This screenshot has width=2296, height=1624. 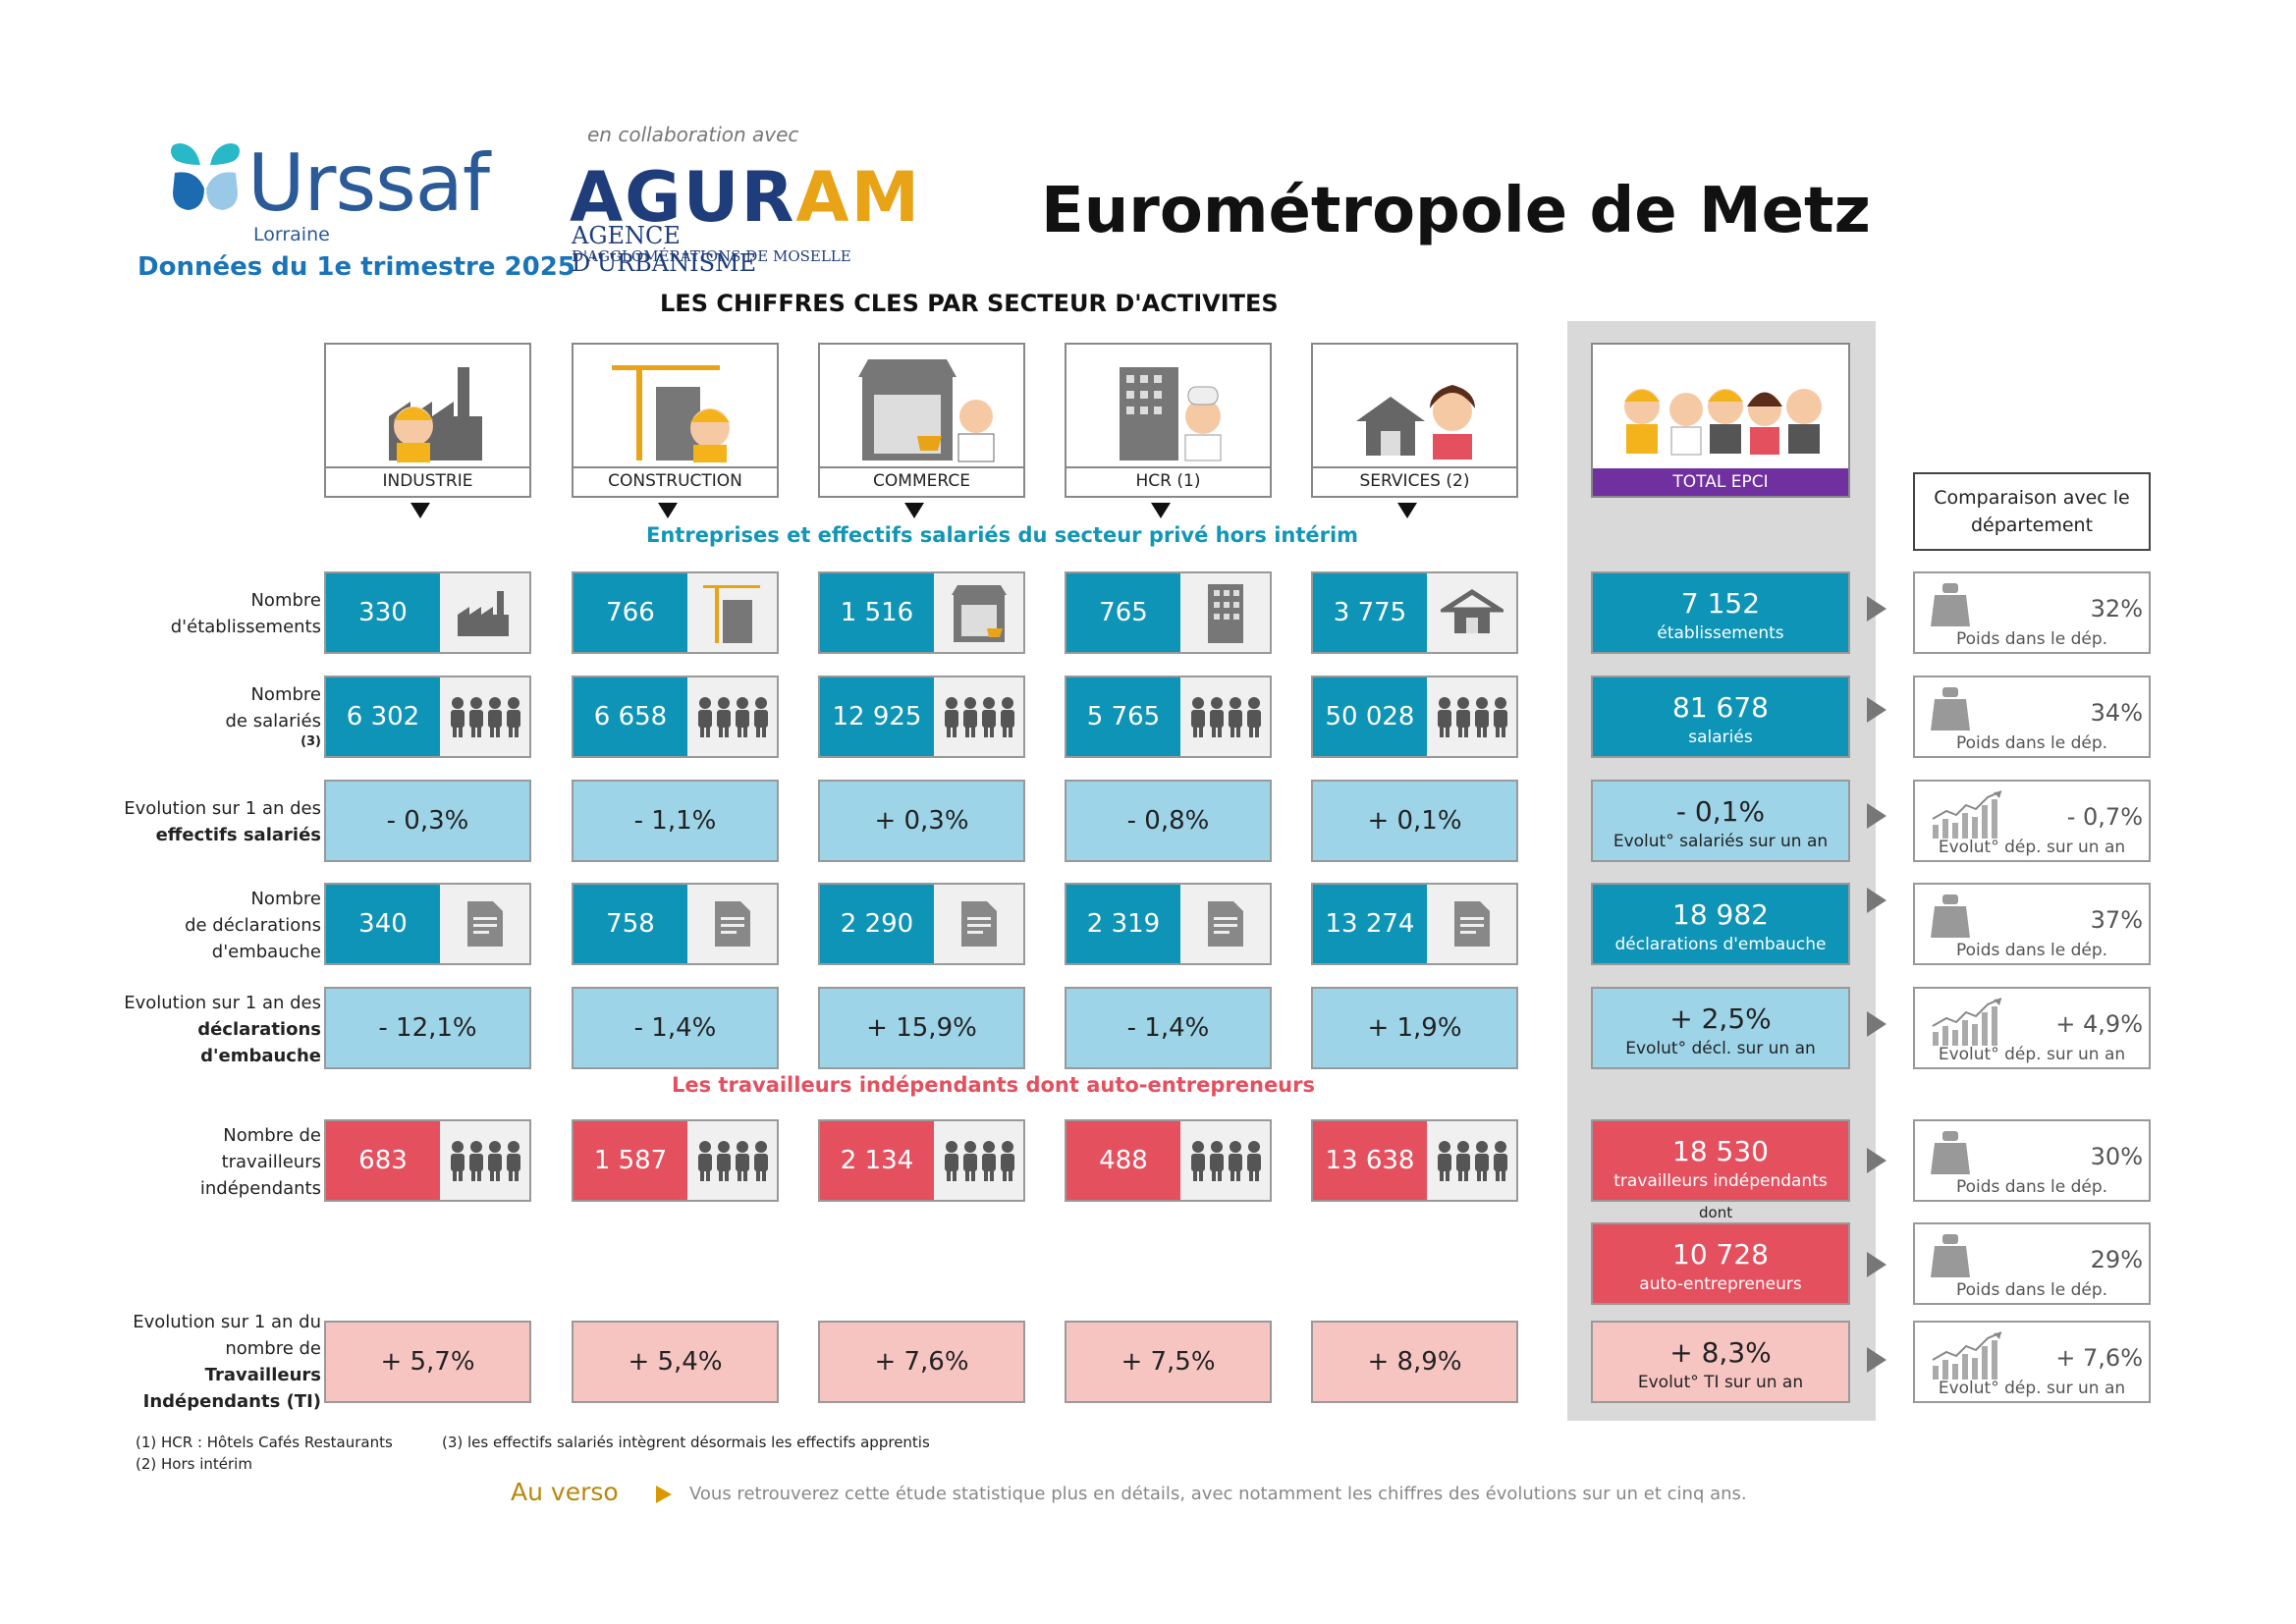 I want to click on aguram-line1: AGENCE D'URBANISME, so click(x=664, y=249).